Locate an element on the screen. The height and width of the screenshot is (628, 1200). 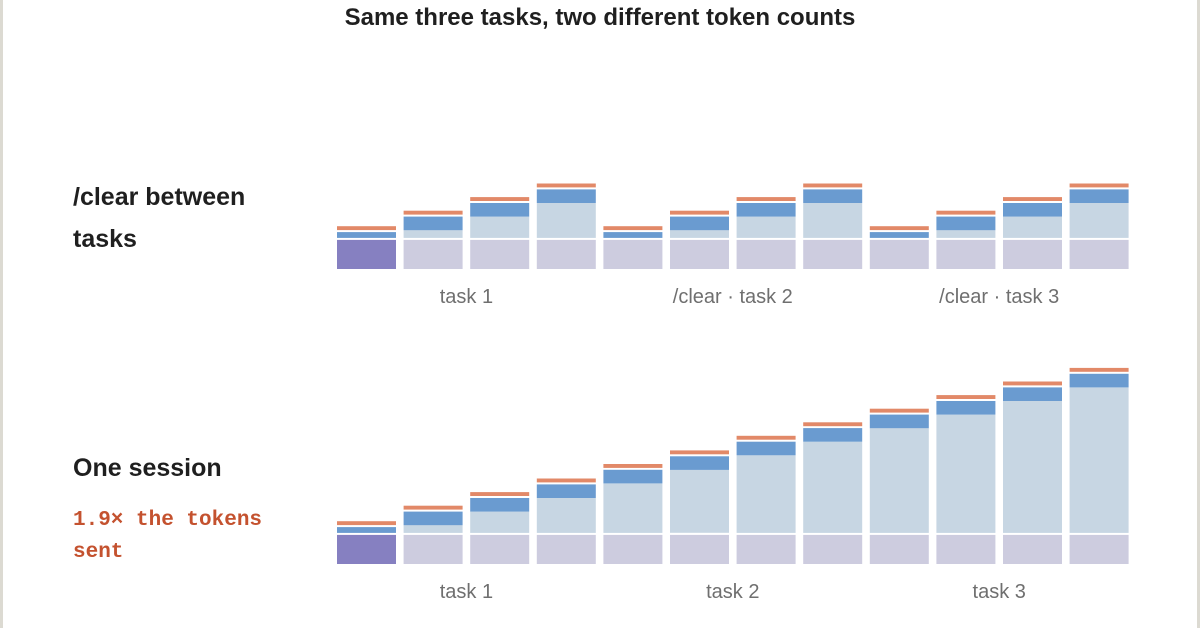
bar-2-input-segment is located at coordinates (433, 223).